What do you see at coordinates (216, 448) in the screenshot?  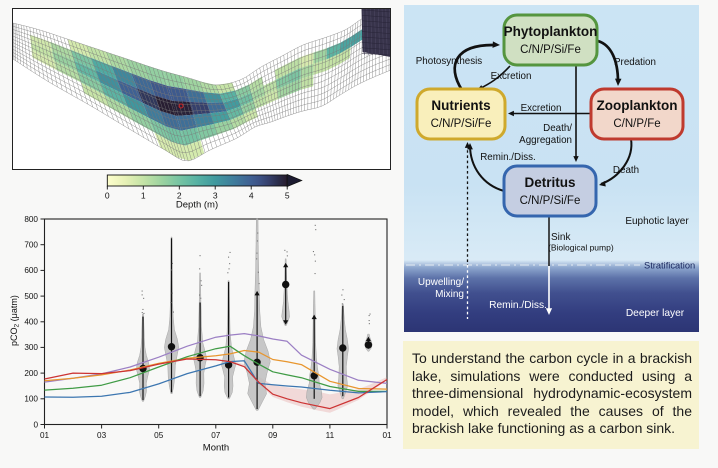 I see `svg-text: Month` at bounding box center [216, 448].